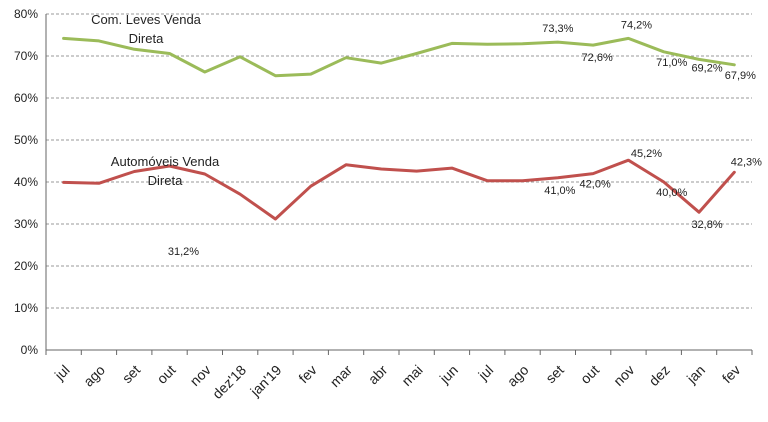  I want to click on y-tick-label: 0%, so click(30, 350).